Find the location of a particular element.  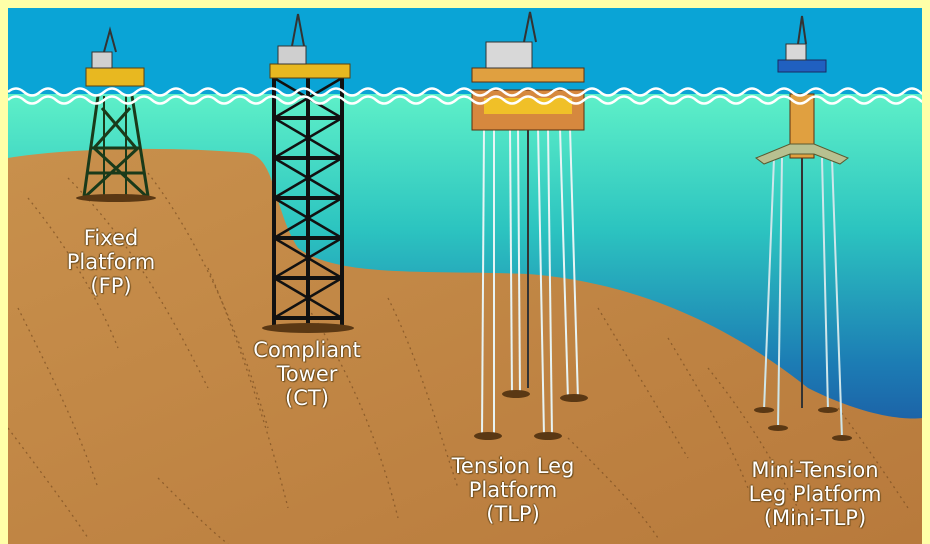

label-compliant-tower: Compliant Tower (CT) is located at coordinates (307, 374).